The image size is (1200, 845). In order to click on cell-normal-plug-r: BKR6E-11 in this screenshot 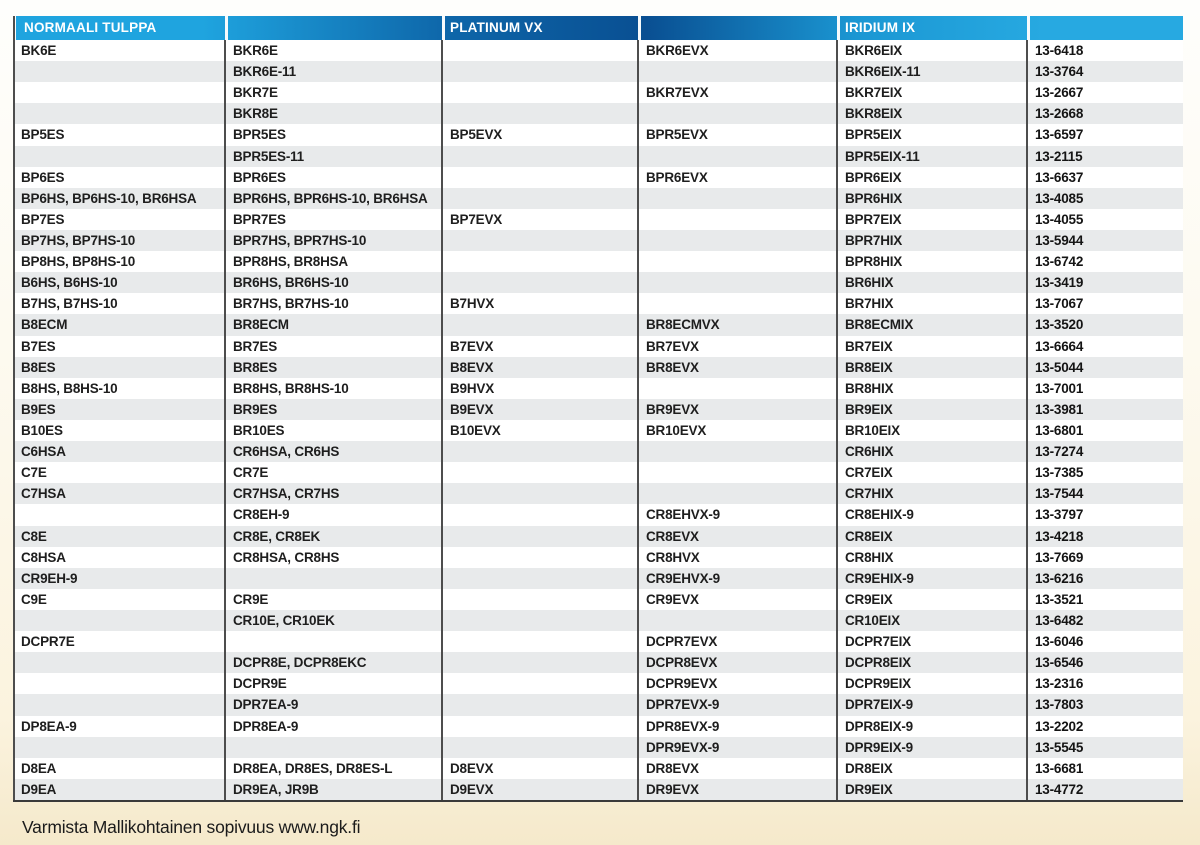, I will do `click(264, 72)`.